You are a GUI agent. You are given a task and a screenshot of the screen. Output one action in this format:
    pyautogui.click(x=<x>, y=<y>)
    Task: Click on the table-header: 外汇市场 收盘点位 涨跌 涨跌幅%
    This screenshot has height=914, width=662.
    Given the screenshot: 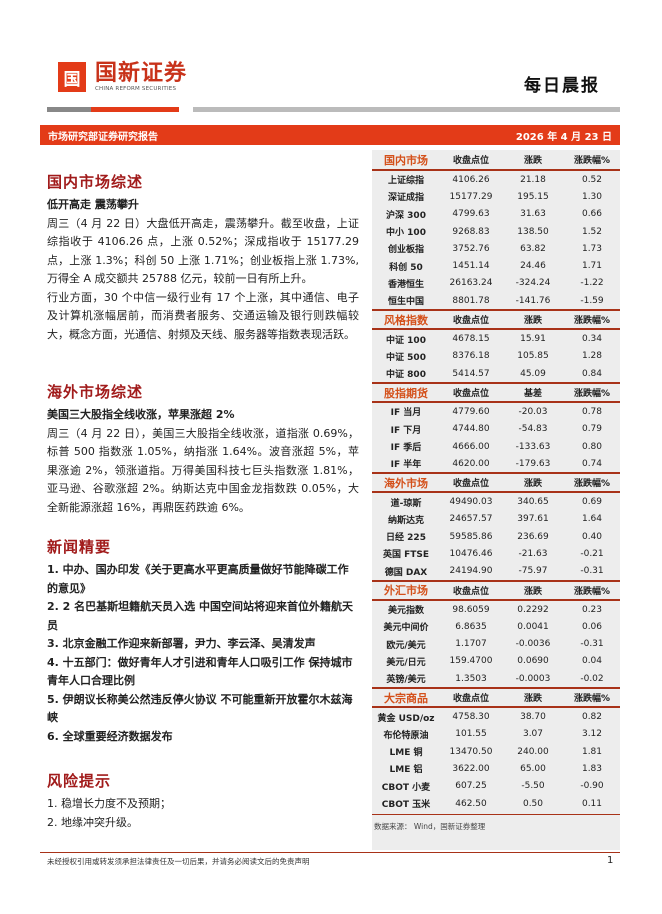 What is the action you would take?
    pyautogui.click(x=496, y=590)
    